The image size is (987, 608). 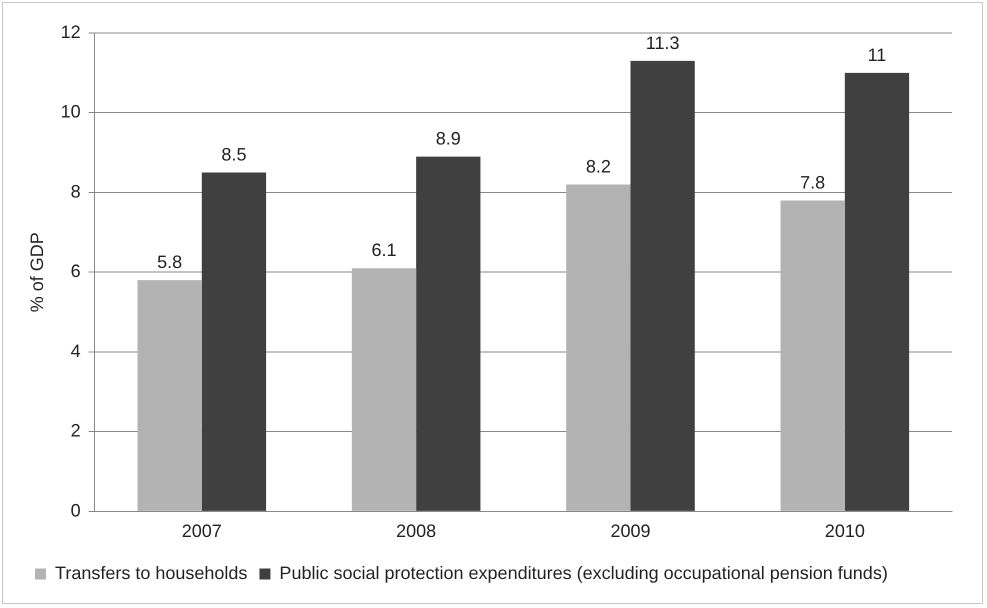 What do you see at coordinates (70, 32) in the screenshot?
I see `y-tick-label: 12` at bounding box center [70, 32].